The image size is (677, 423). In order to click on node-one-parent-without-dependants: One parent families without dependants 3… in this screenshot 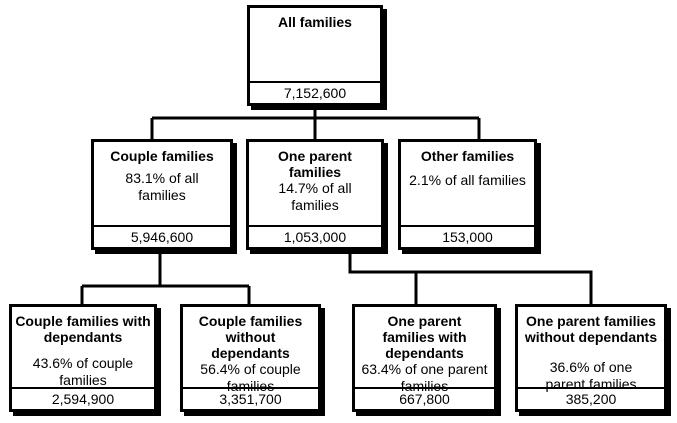, I will do `click(591, 358)`.